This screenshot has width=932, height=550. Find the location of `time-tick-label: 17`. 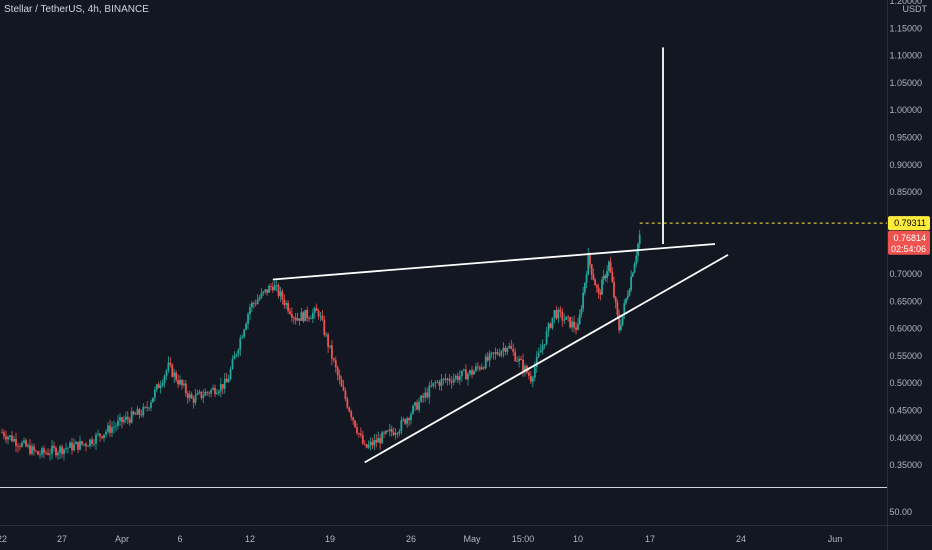

time-tick-label: 17 is located at coordinates (650, 539).